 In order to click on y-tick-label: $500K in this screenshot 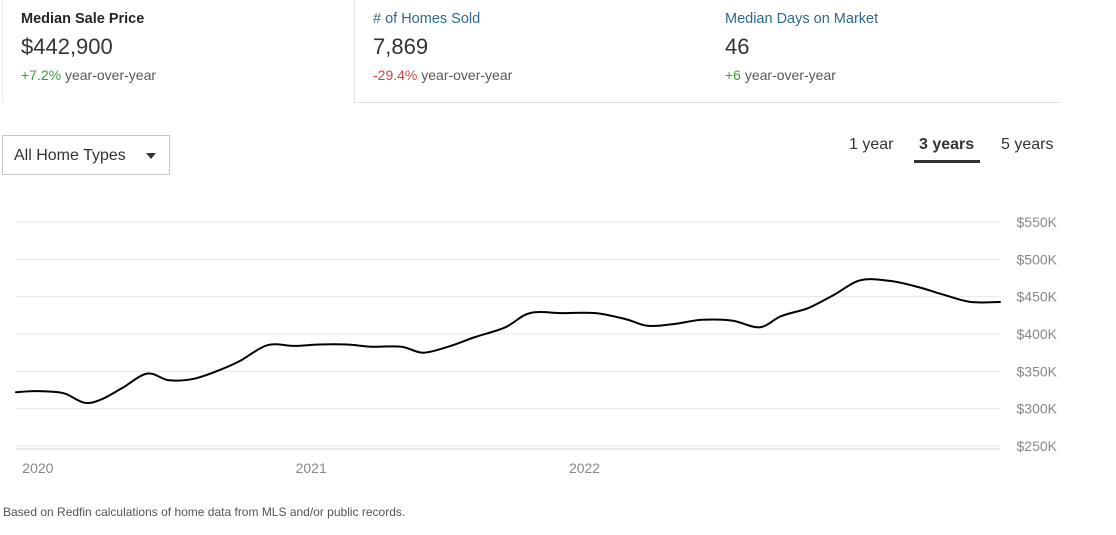, I will do `click(1037, 259)`.